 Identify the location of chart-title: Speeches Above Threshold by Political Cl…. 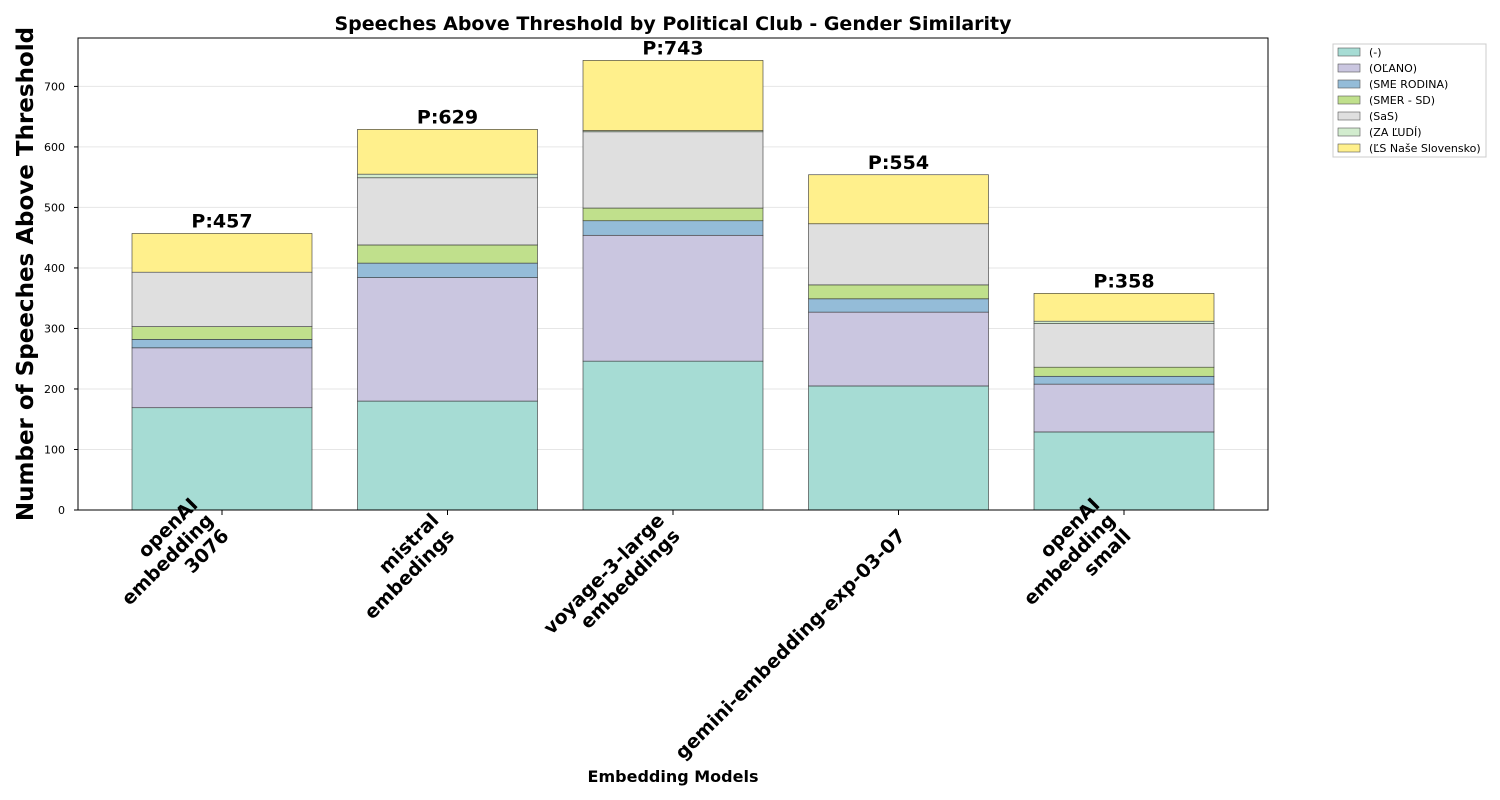
(673, 24).